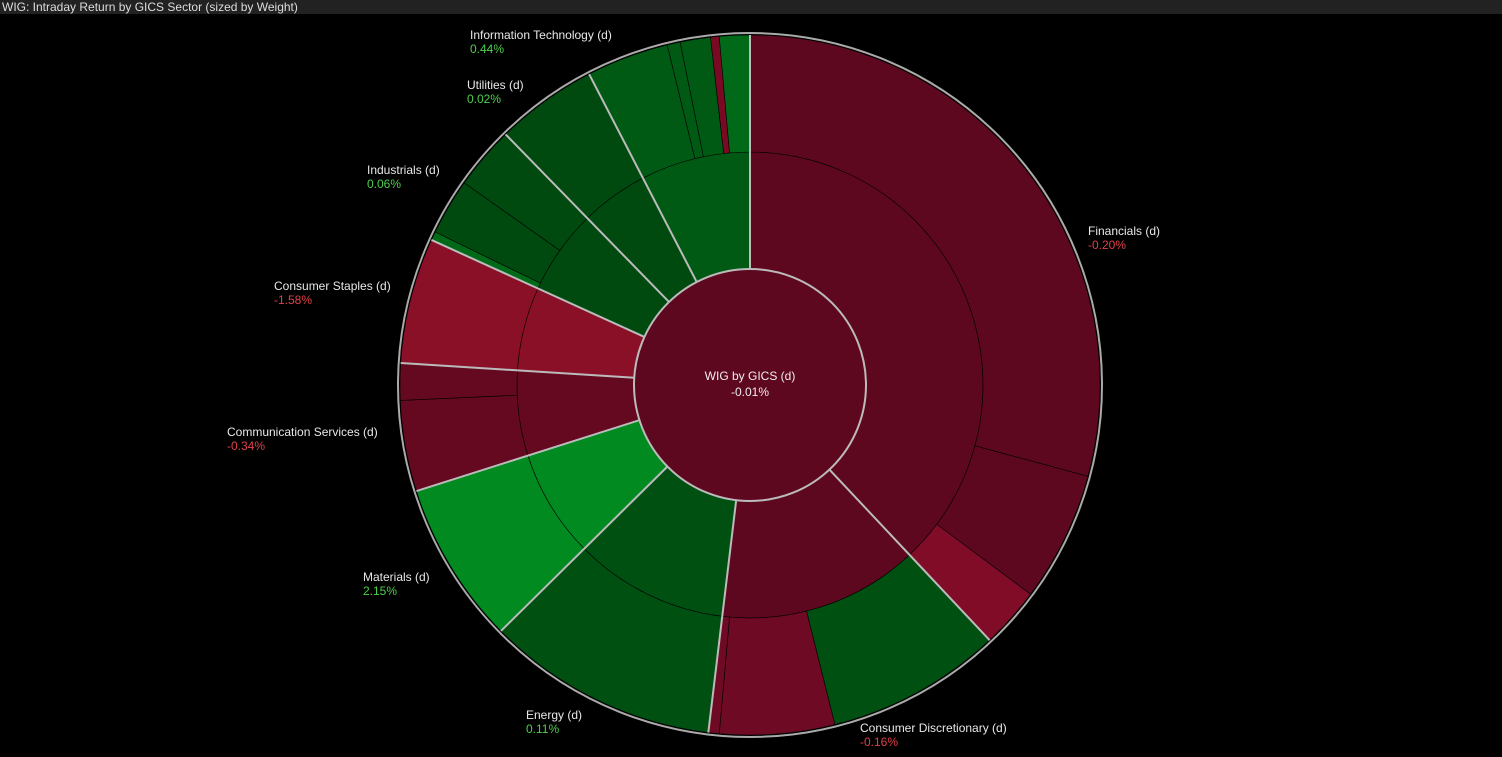 The image size is (1502, 757). I want to click on center-return: -0.01%, so click(750, 392).